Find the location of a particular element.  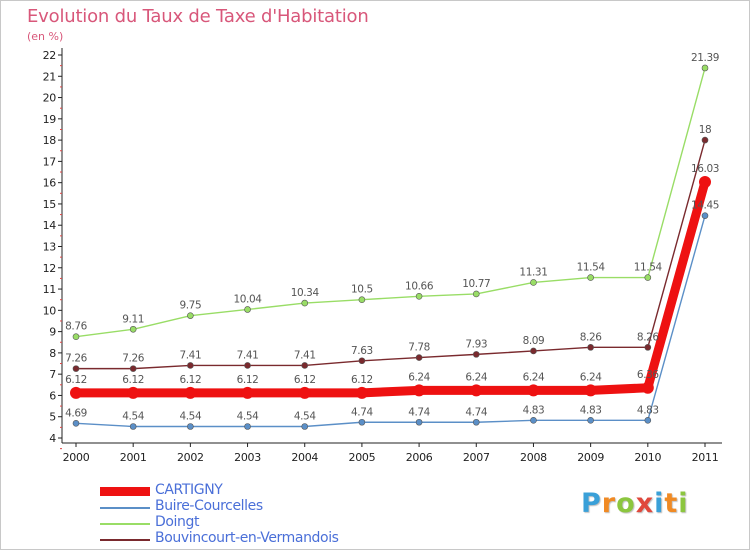

y-tick-label: 15 is located at coordinates (50, 204).